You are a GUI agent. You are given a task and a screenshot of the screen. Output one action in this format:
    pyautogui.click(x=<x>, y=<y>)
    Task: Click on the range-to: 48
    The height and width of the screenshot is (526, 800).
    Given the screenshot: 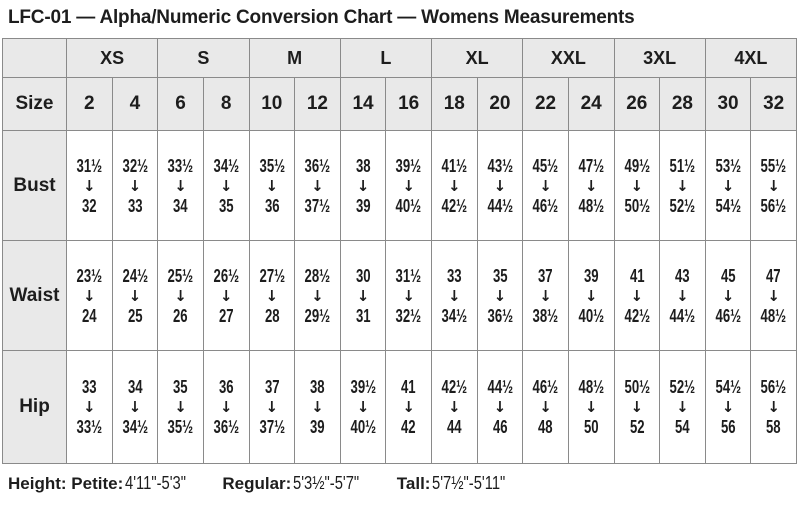 What is the action you would take?
    pyautogui.click(x=545, y=427)
    